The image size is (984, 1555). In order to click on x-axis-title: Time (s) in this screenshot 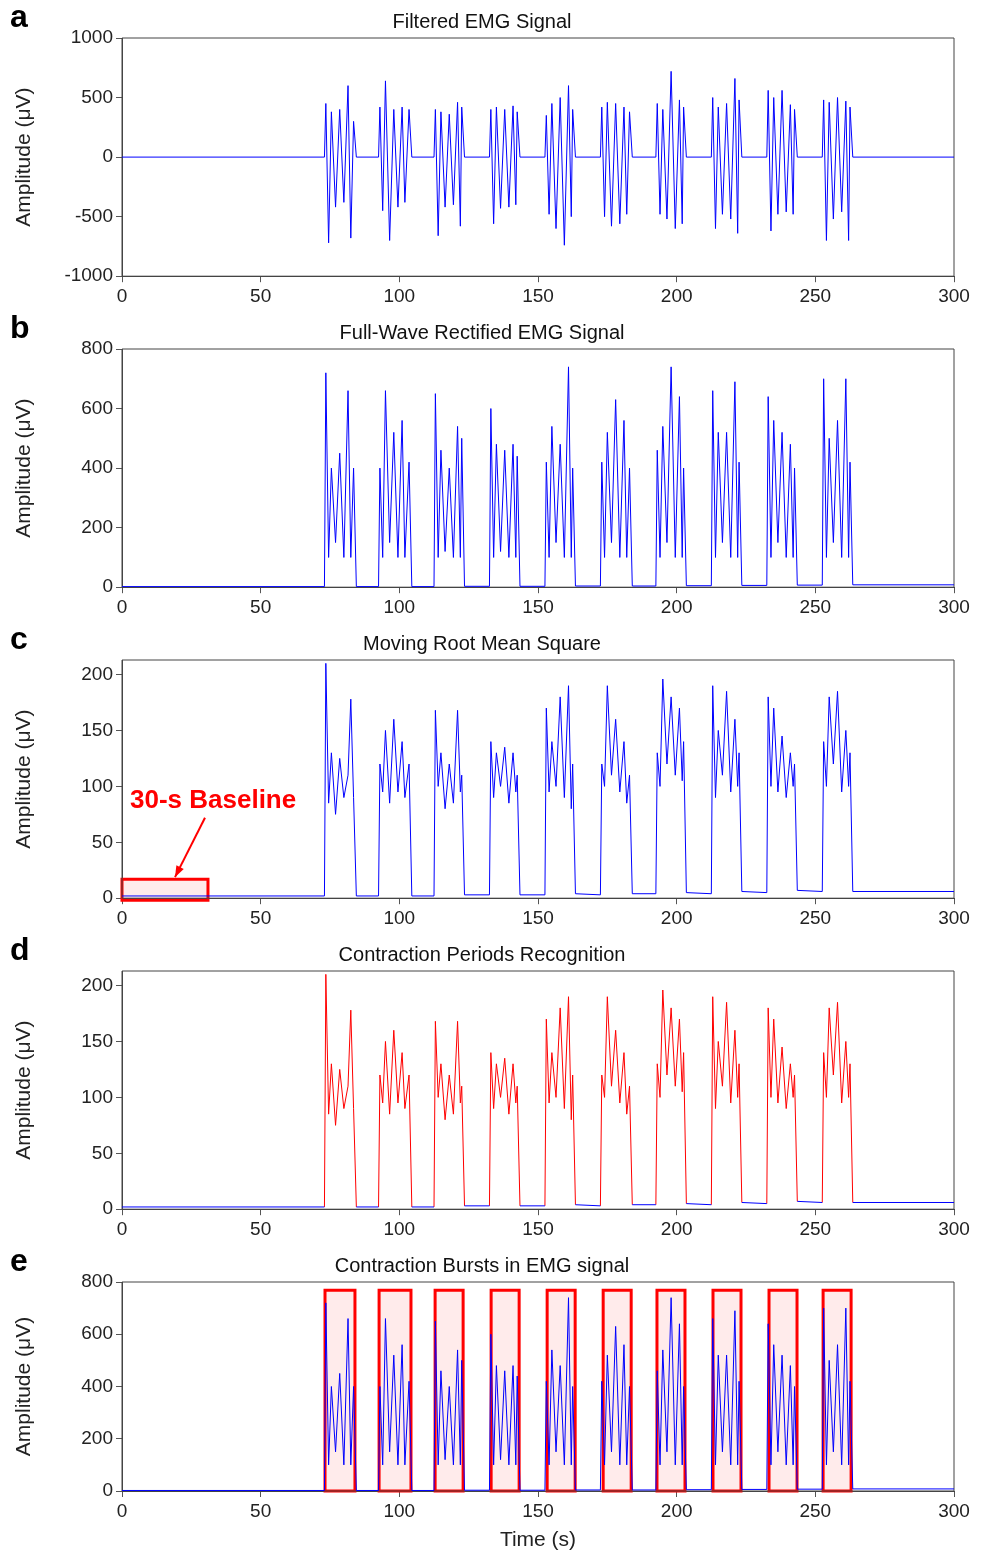, I will do `click(538, 1539)`.